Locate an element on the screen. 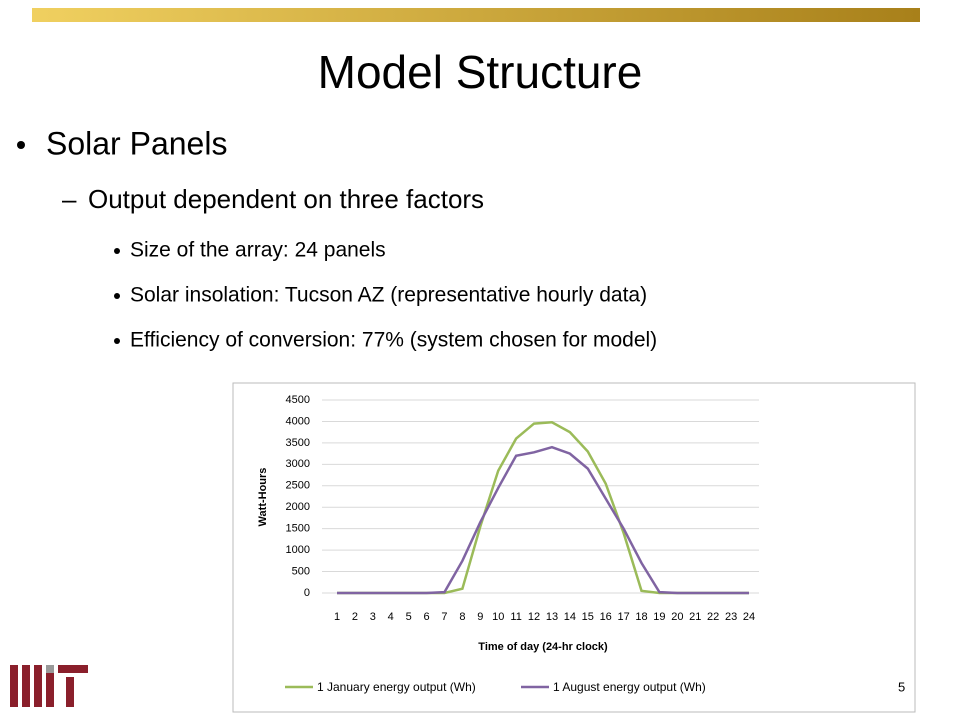 The height and width of the screenshot is (725, 960). y-tick-label: 3000 is located at coordinates (298, 464).